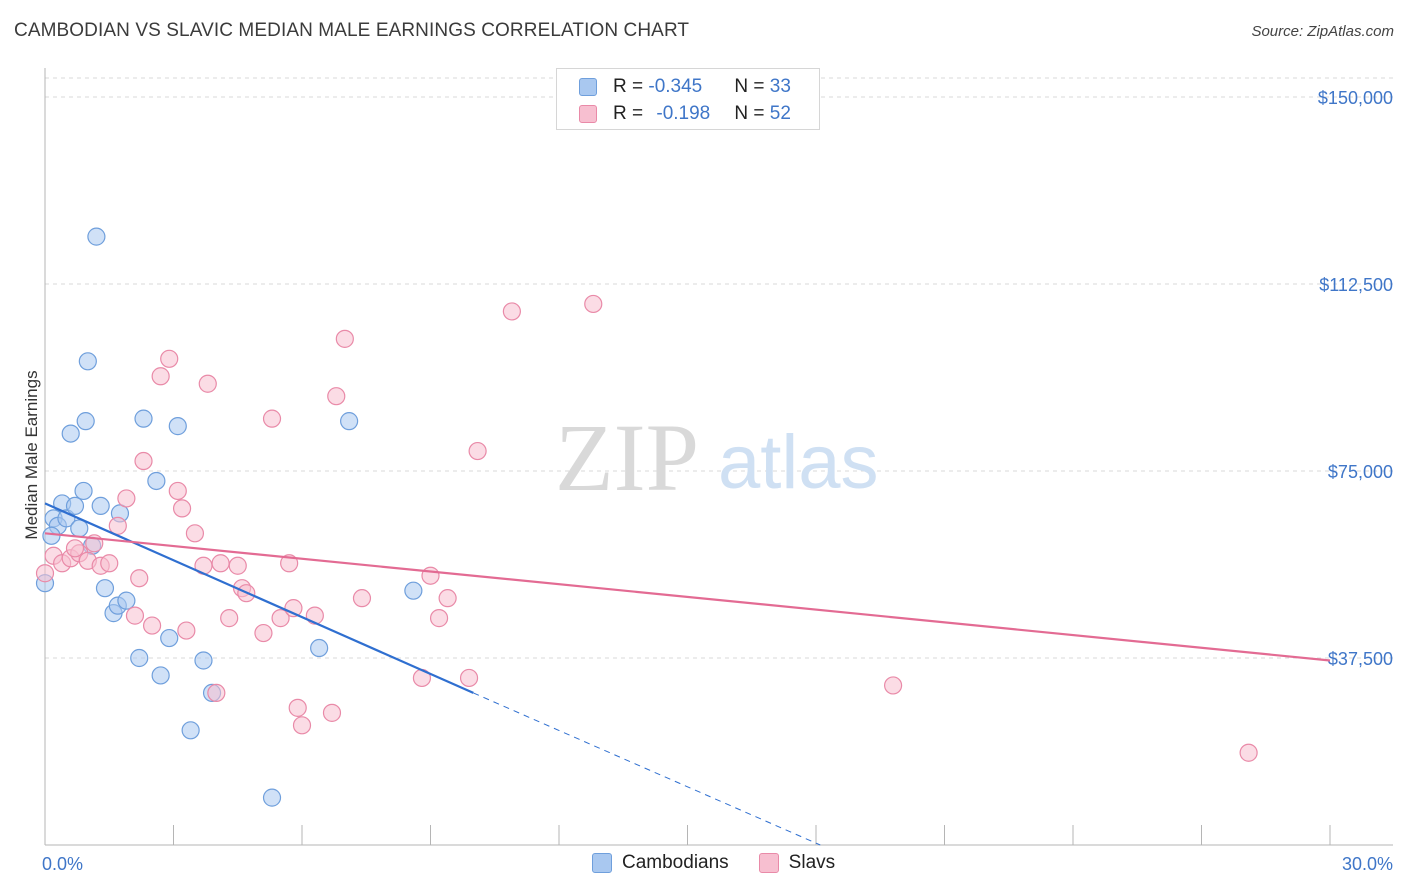 This screenshot has width=1406, height=892. I want to click on source-label: Source: ZipAtlas.com, so click(1322, 31).